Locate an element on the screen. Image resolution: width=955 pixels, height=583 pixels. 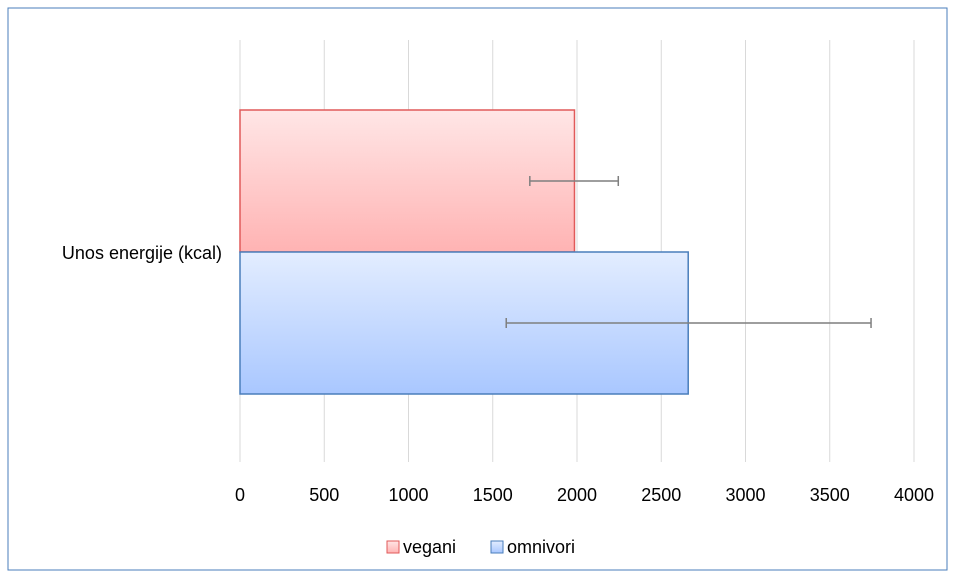
legend-label-omnivori: omnivori is located at coordinates (541, 547).